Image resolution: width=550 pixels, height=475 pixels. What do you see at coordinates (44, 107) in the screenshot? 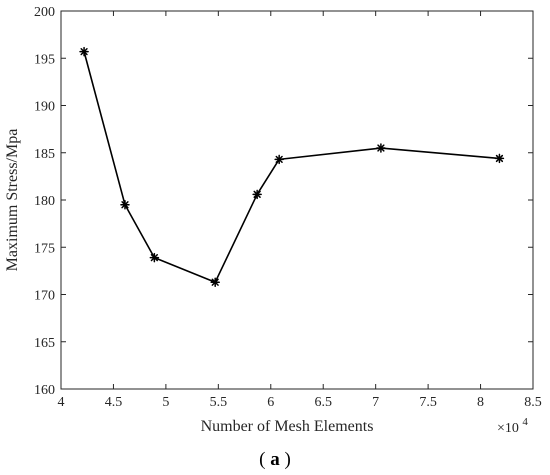
I see `y-tick-label: 190` at bounding box center [44, 107].